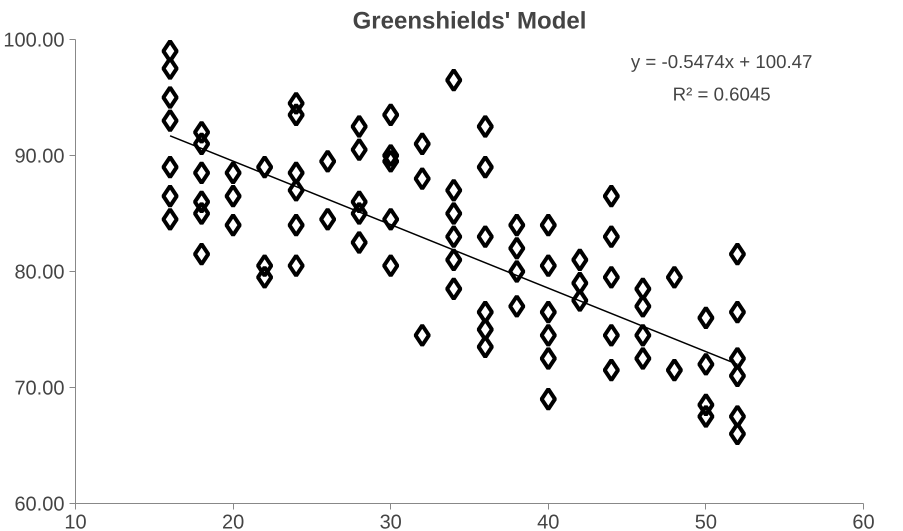  What do you see at coordinates (548, 521) in the screenshot?
I see `x-tick-label: 40` at bounding box center [548, 521].